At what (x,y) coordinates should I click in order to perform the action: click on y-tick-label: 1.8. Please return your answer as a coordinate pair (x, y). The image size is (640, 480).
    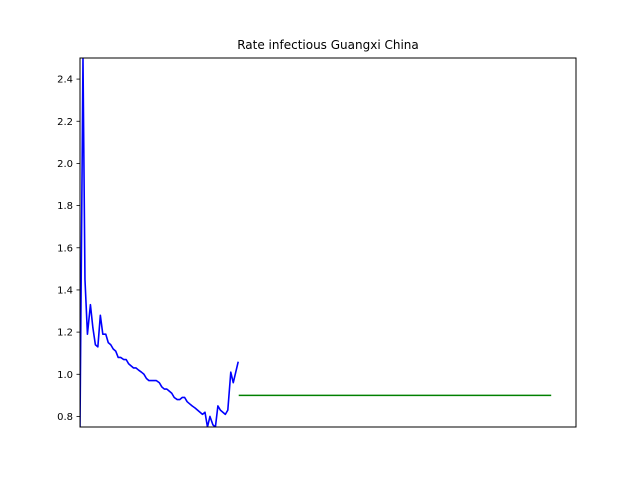
    Looking at the image, I should click on (65, 206).